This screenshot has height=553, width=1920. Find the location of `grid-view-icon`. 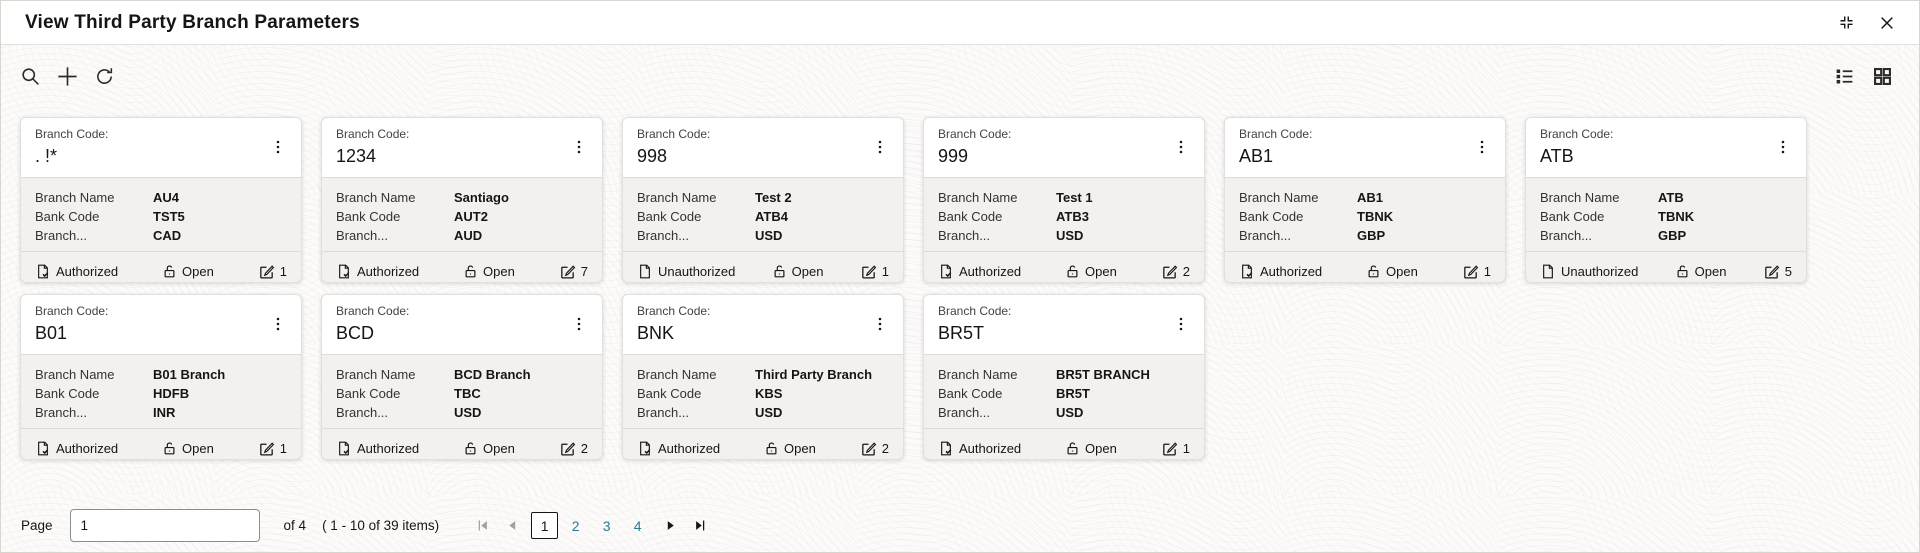

grid-view-icon is located at coordinates (1882, 76).